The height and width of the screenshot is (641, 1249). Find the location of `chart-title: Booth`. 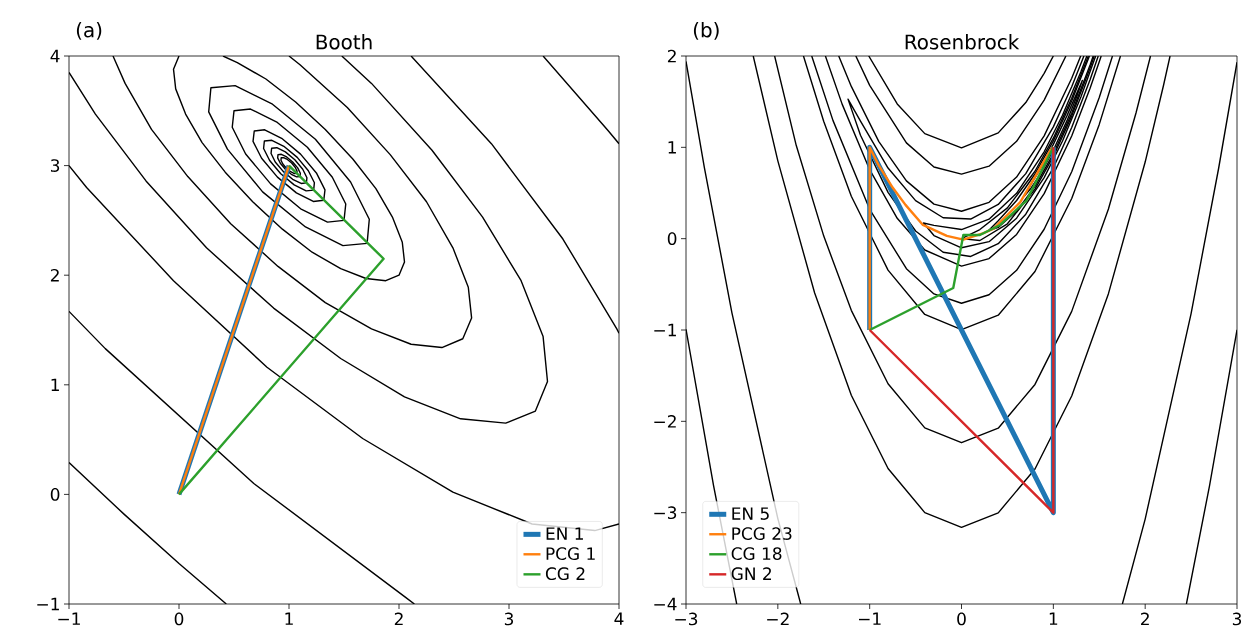

chart-title: Booth is located at coordinates (344, 42).